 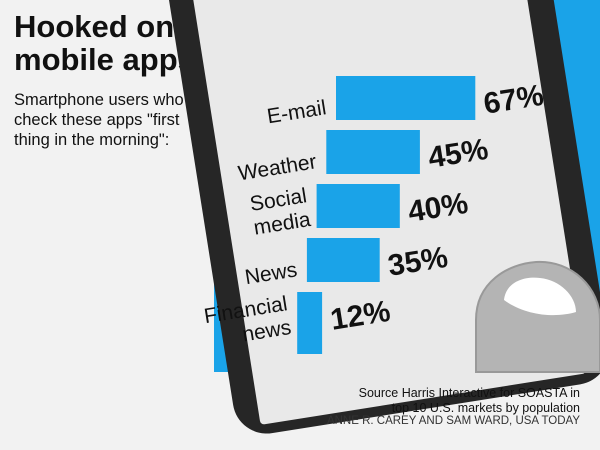 What do you see at coordinates (373, 152) in the screenshot?
I see `bar-weather` at bounding box center [373, 152].